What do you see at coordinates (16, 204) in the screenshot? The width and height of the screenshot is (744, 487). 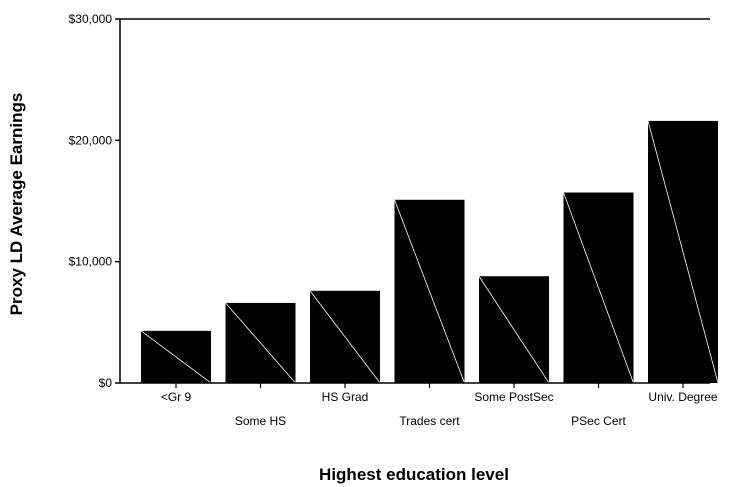 I see `y-axis-title: Proxy LD Average Earnings` at bounding box center [16, 204].